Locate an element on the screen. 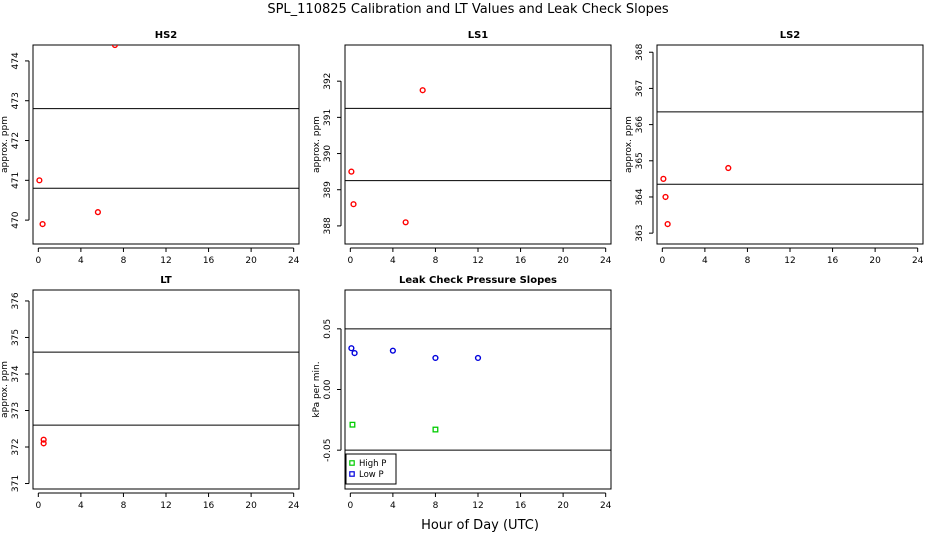 The image size is (936, 540). y-tick-label-lt-4: 375 is located at coordinates (16, 337).